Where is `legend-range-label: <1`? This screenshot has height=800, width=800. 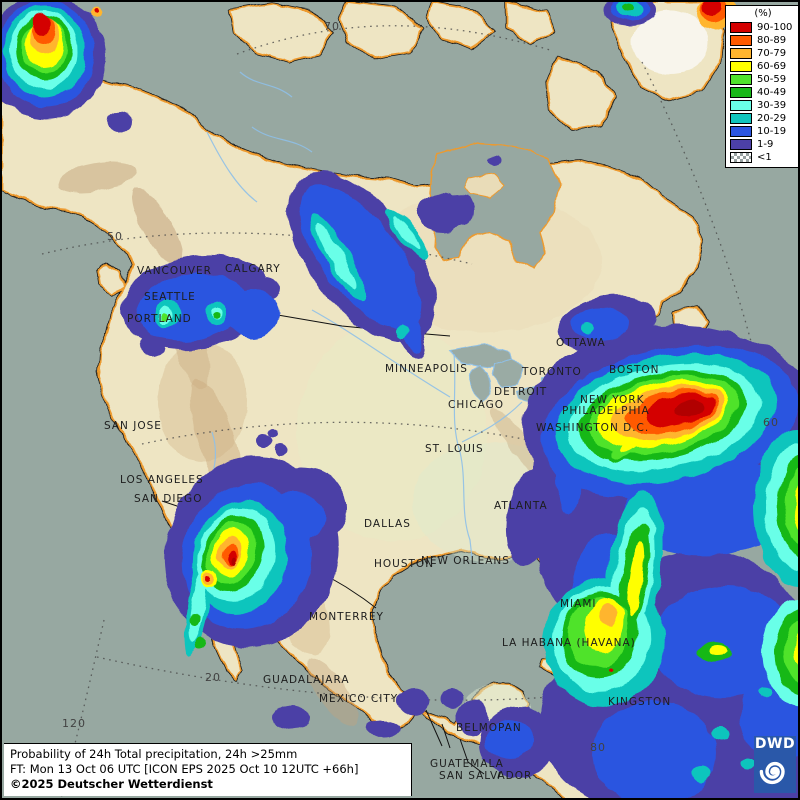
legend-range-label: <1 is located at coordinates (764, 157).